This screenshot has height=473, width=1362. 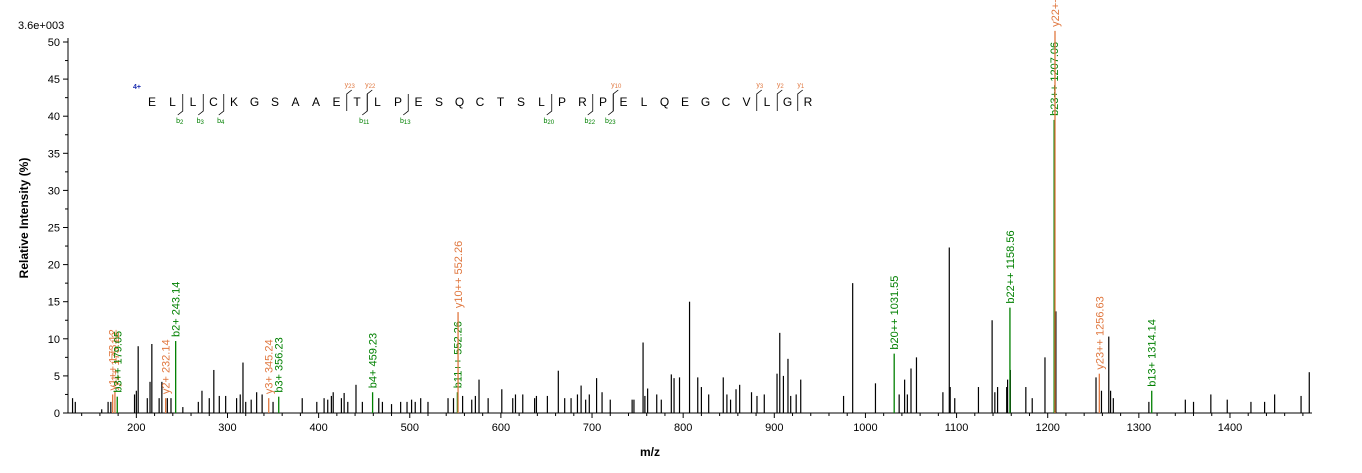 I want to click on peak-label: y1++ 173.12, so click(x=114, y=359).